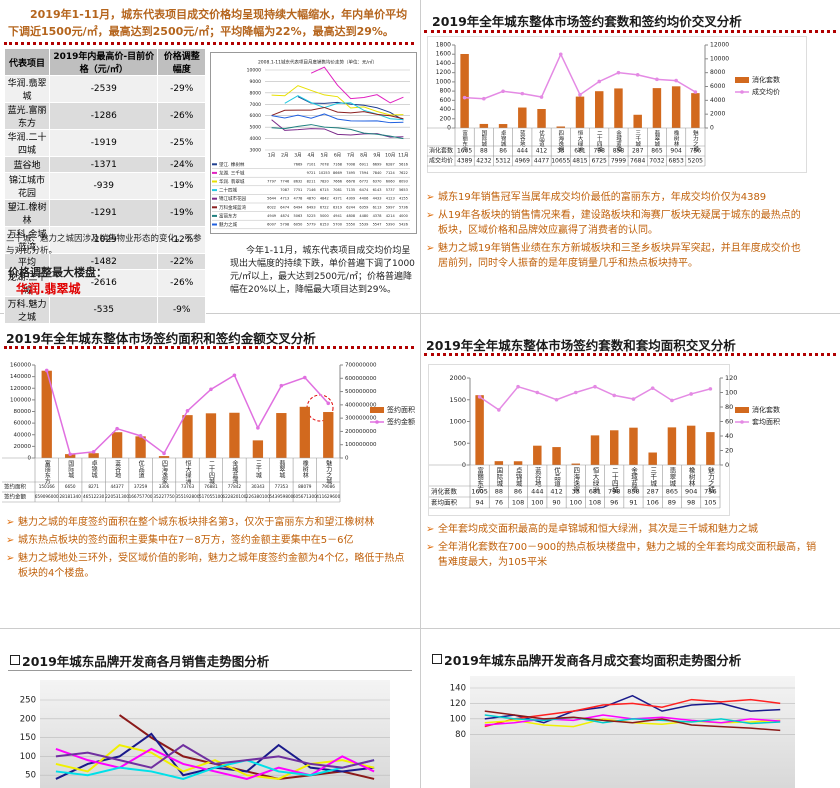 The image size is (840, 788). I want to click on table-cell: -25%, so click(181, 143).